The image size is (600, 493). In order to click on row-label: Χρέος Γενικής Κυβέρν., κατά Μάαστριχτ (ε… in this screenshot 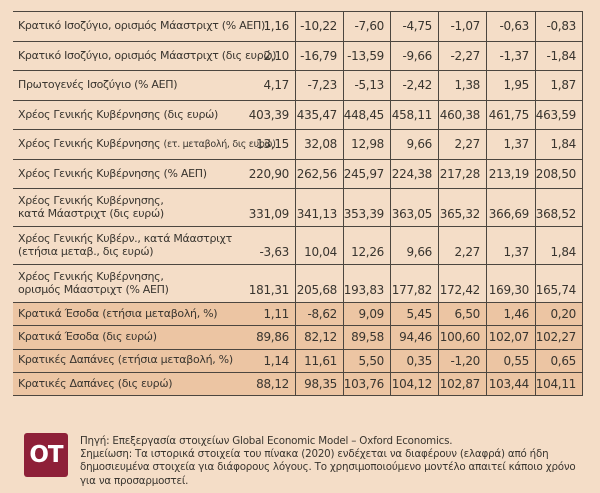, I will do `click(122, 245)`.